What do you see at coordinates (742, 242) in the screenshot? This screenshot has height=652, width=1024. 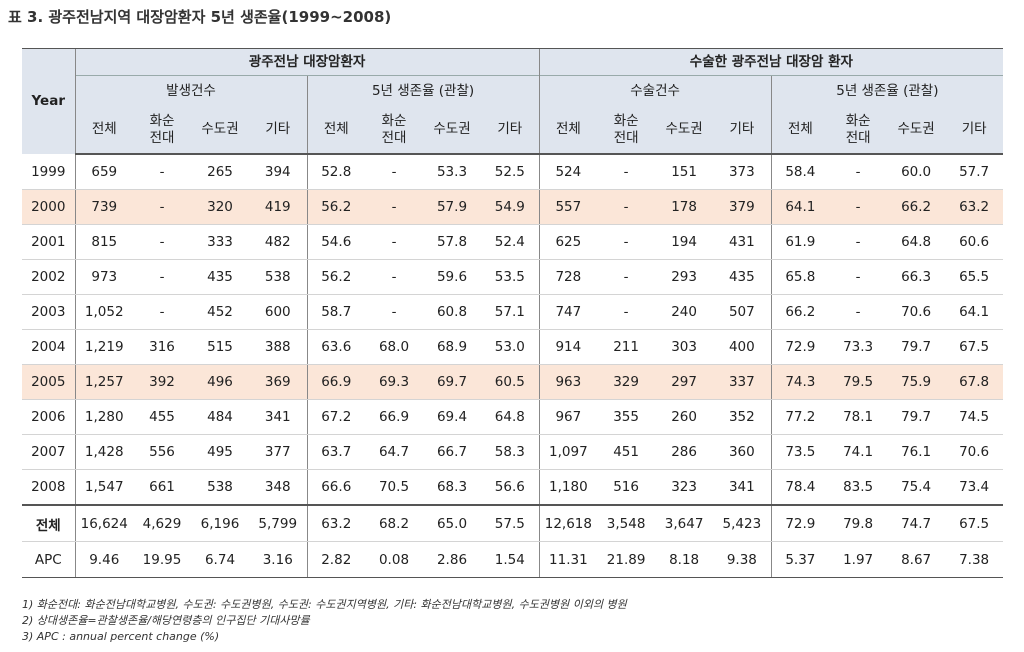 I see `cell: 431` at bounding box center [742, 242].